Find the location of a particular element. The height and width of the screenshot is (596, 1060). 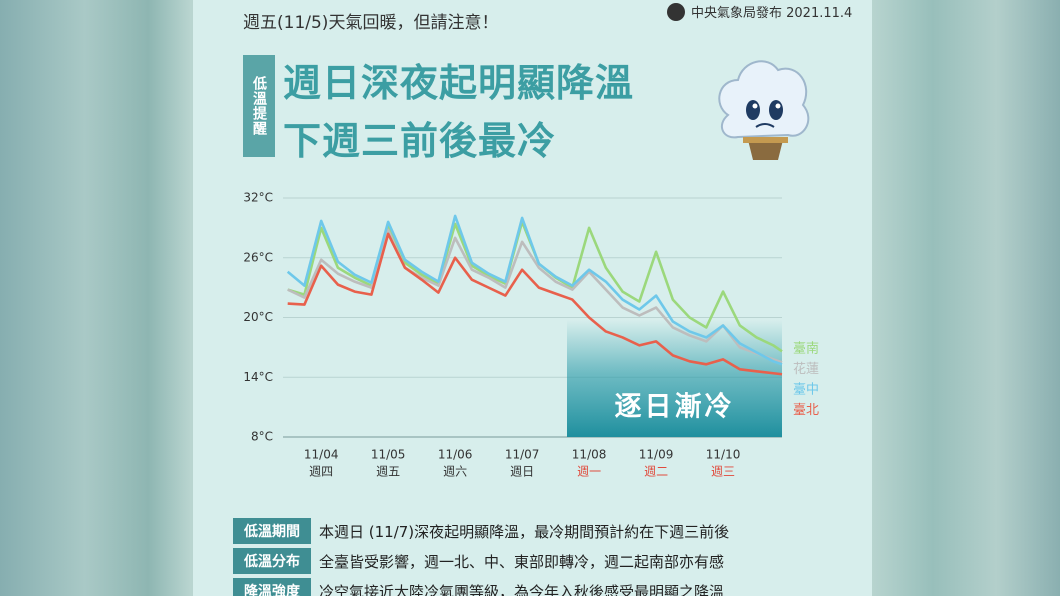

x-sublabel: 週五 is located at coordinates (388, 472).